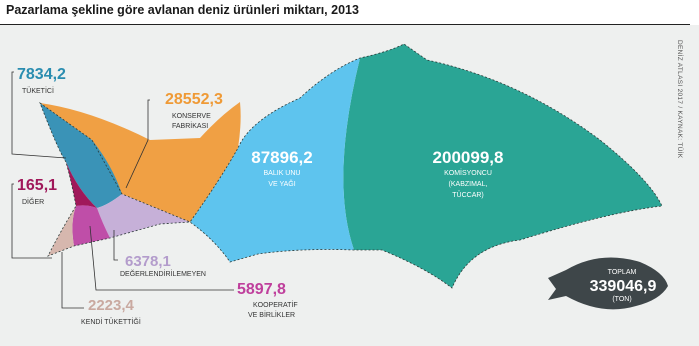 The height and width of the screenshot is (346, 699). What do you see at coordinates (275, 304) in the screenshot?
I see `label-kooperatif-1: KOOPERATİF` at bounding box center [275, 304].